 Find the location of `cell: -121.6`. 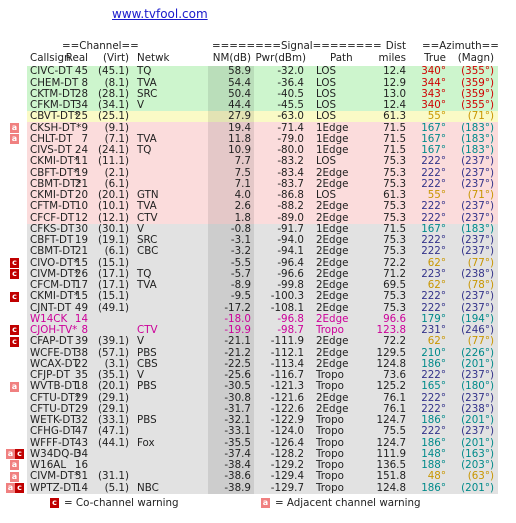

cell: -121.6 is located at coordinates (287, 397).